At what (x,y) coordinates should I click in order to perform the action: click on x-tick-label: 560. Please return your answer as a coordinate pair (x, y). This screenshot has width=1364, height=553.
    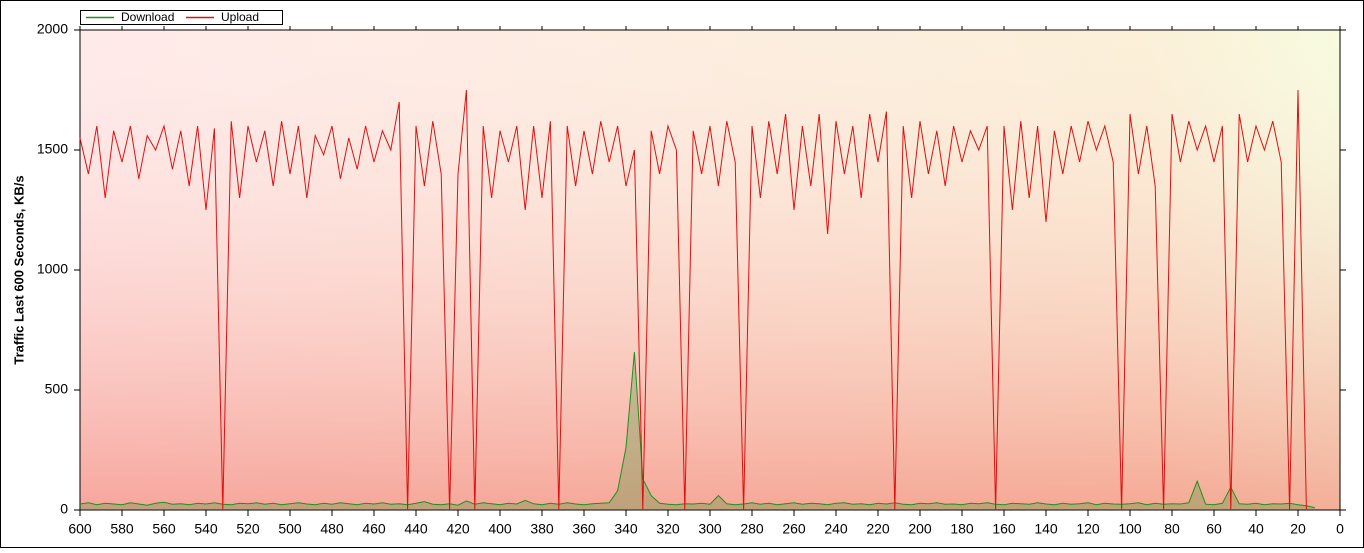
    Looking at the image, I should click on (164, 529).